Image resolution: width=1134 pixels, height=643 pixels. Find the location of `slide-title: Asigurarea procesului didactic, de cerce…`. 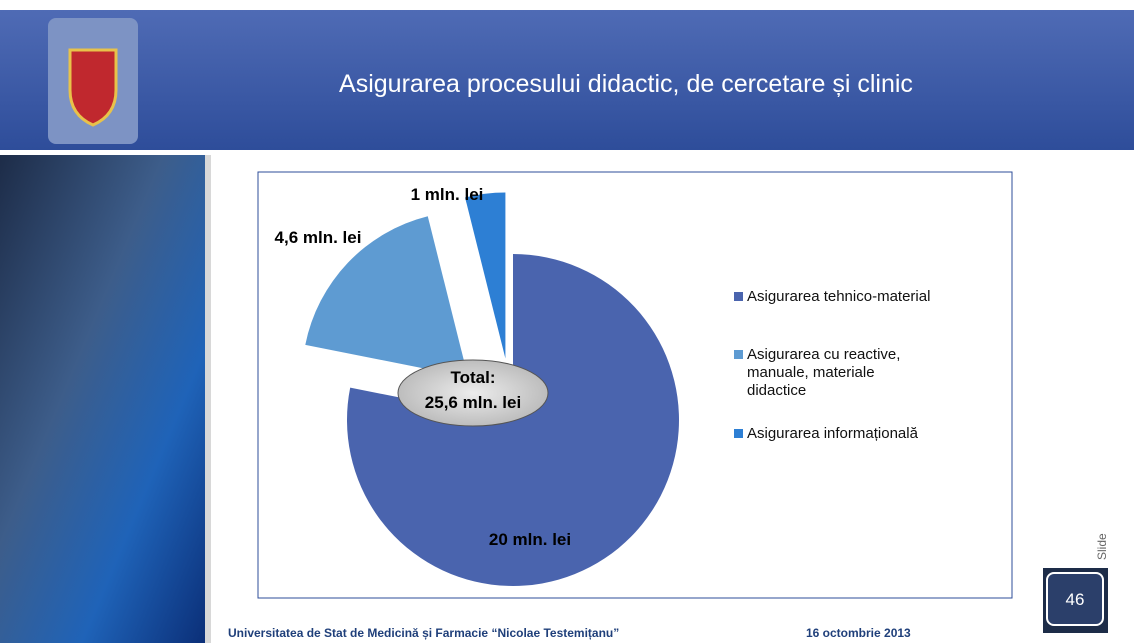

slide-title: Asigurarea procesului didactic, de cerce… is located at coordinates (626, 84).